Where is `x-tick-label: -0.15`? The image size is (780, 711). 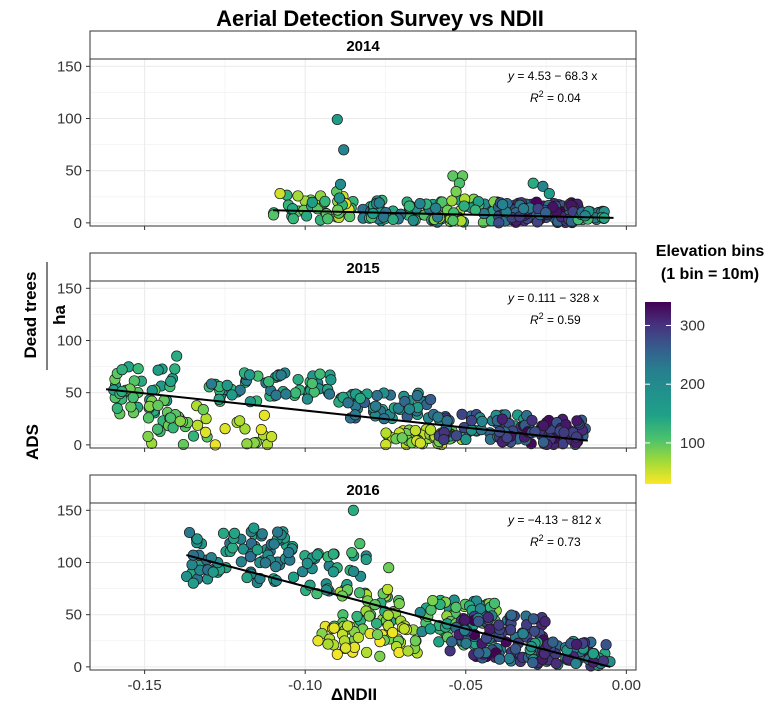 x-tick-label: -0.15 is located at coordinates (144, 685).